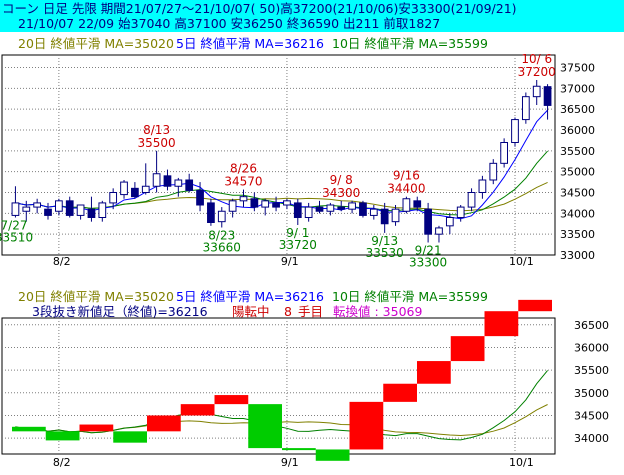 The image size is (624, 475). What do you see at coordinates (96, 43) in the screenshot?
I see `upper-legend-ma20: 20日 終値平滑 MA=35020` at bounding box center [96, 43].